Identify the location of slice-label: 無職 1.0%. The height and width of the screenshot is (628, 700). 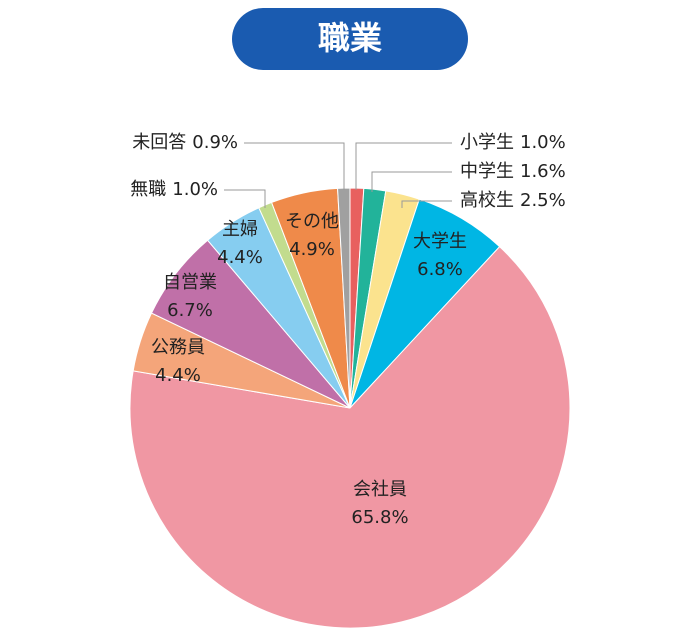
(174, 189).